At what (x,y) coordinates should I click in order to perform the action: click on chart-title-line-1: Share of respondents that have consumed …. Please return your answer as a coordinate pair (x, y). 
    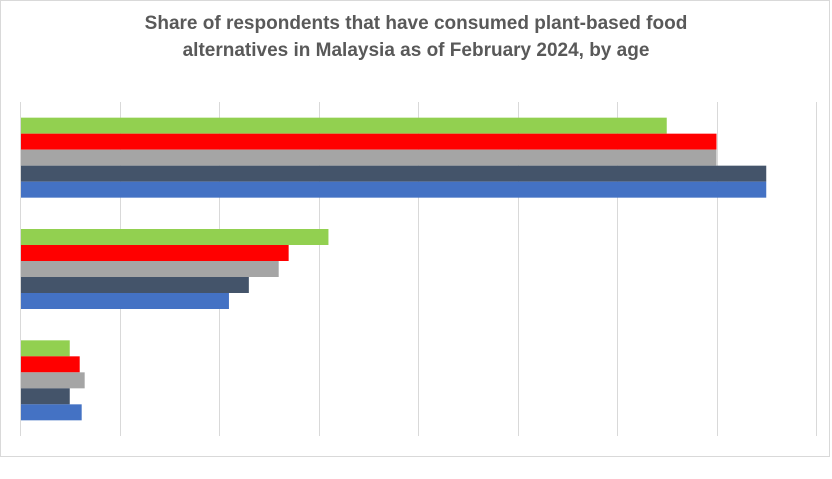
    Looking at the image, I should click on (416, 23).